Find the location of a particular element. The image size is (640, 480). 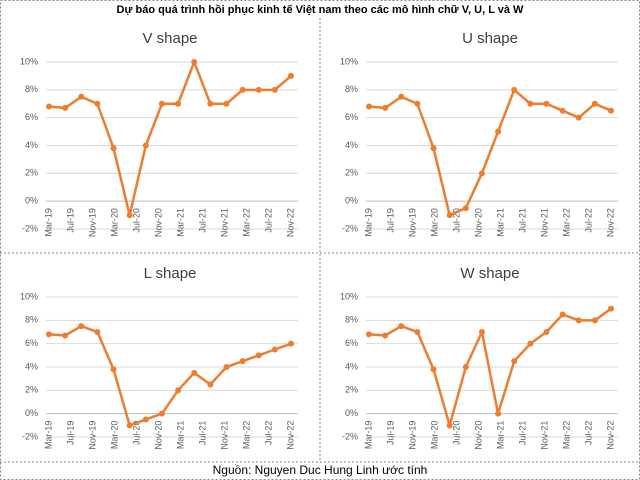

panel-title: W shape is located at coordinates (489, 273).